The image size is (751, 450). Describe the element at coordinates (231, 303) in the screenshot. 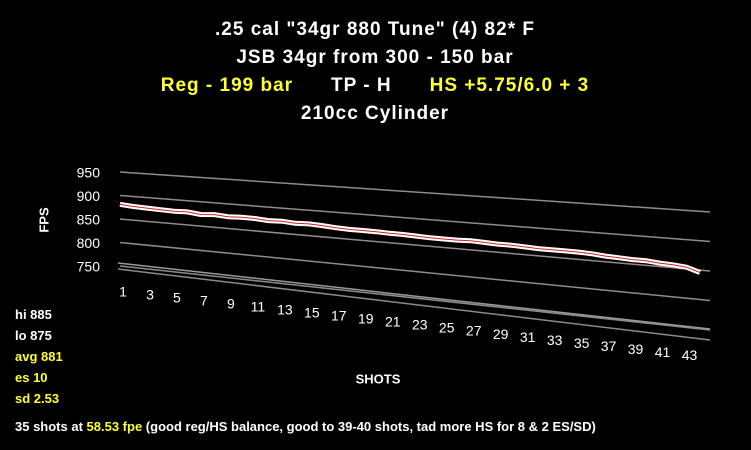

I see `x-tick-label: 9` at that location.